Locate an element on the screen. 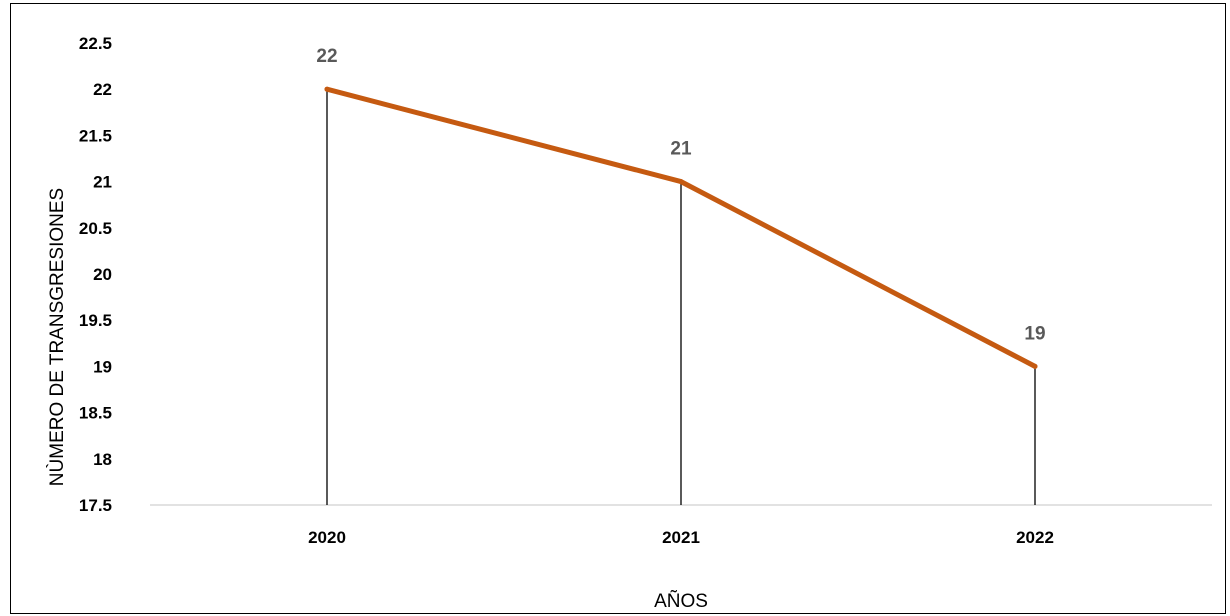 The image size is (1230, 616). data-label: 21 is located at coordinates (681, 149).